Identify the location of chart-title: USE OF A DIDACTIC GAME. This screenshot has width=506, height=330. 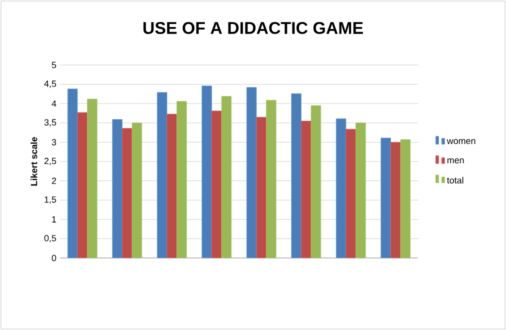
(253, 28).